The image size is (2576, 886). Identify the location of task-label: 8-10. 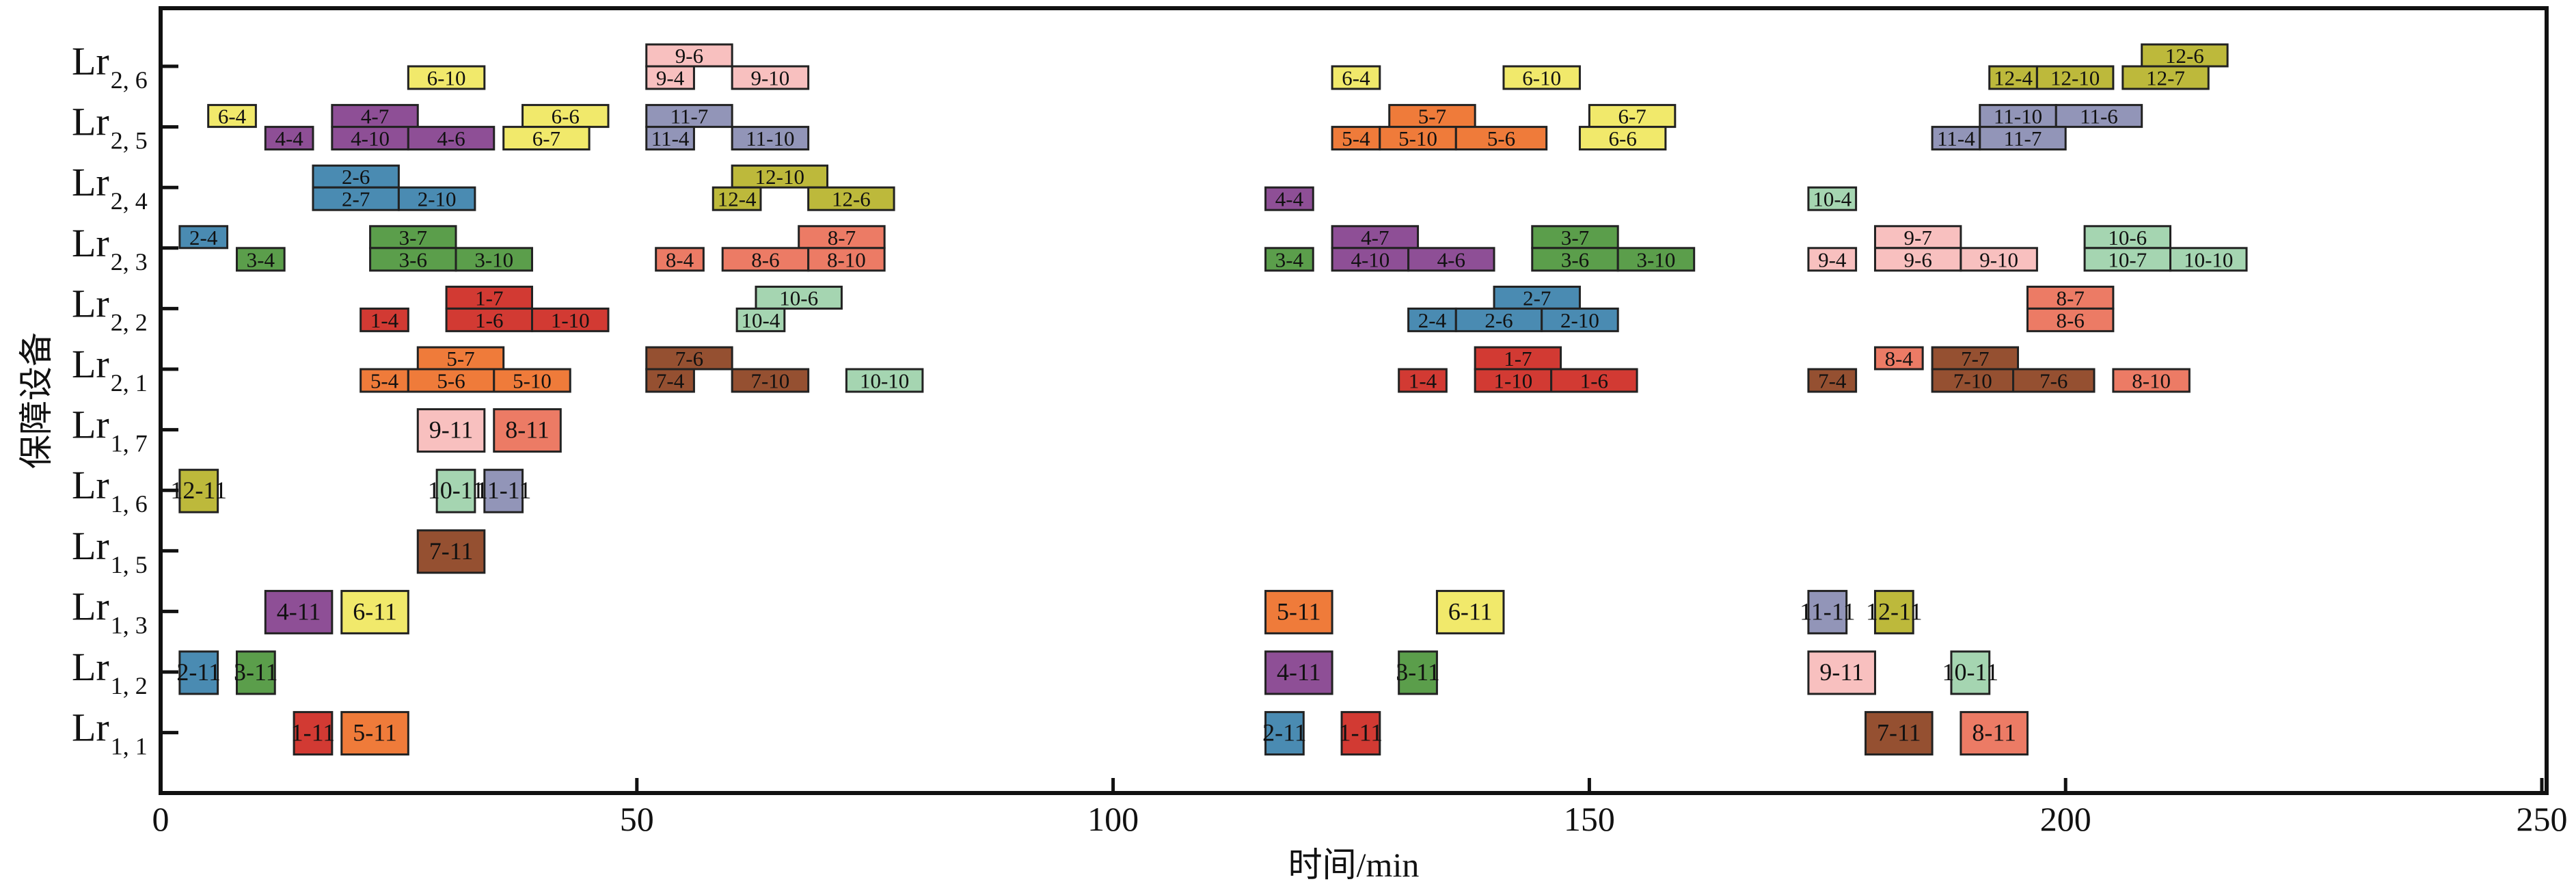
(2152, 381).